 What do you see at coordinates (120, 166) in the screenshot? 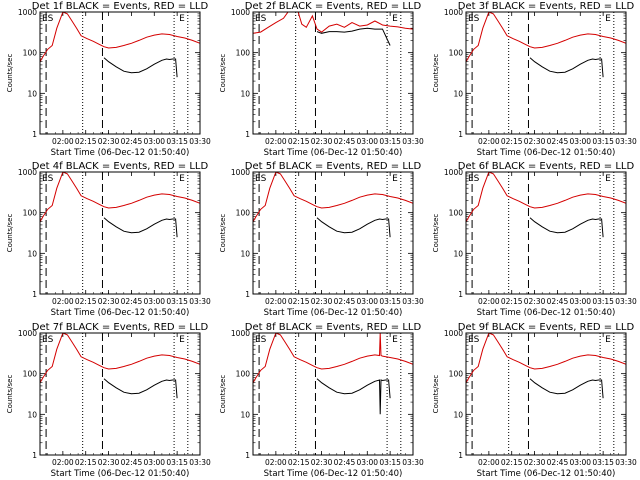
I see `panel-title: Det 4f BLACK = Events, RED = LLD` at bounding box center [120, 166].